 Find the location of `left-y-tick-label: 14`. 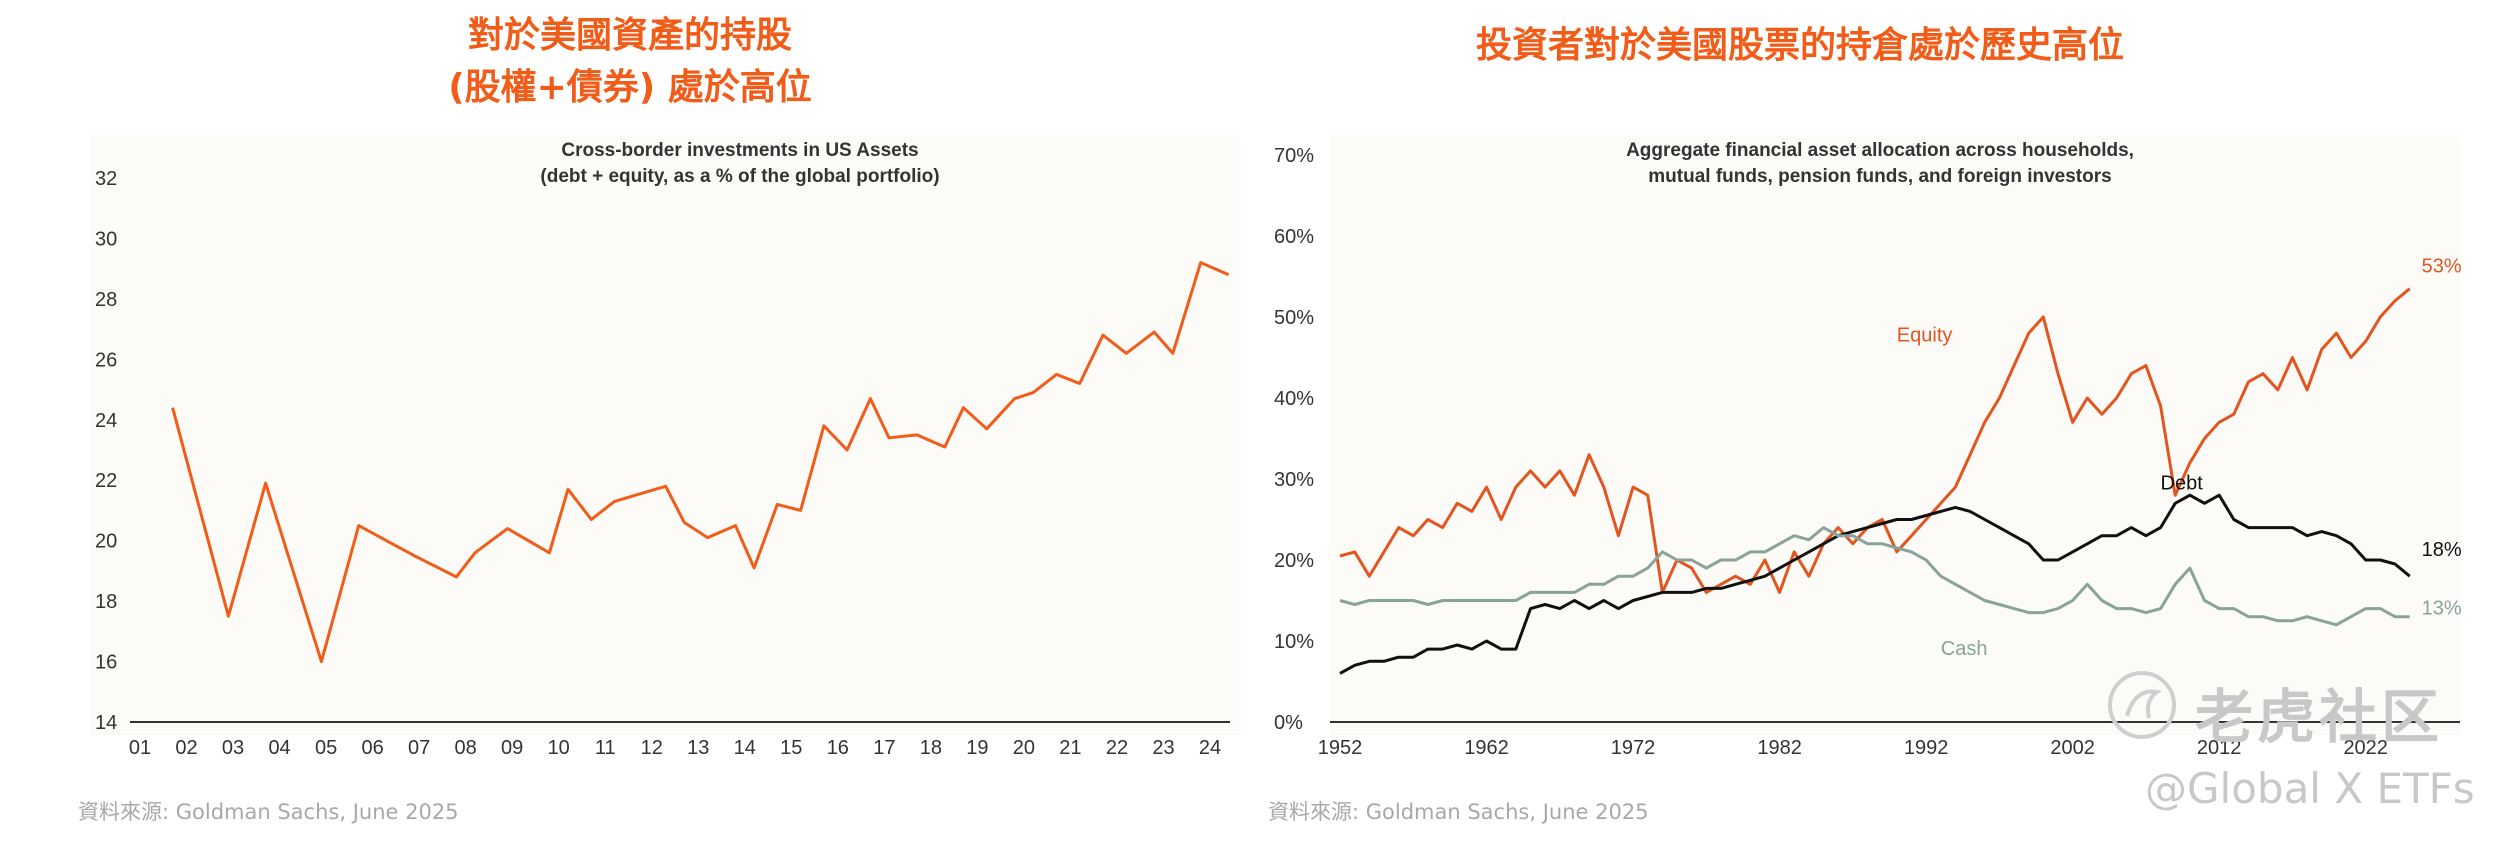

left-y-tick-label: 14 is located at coordinates (106, 723).